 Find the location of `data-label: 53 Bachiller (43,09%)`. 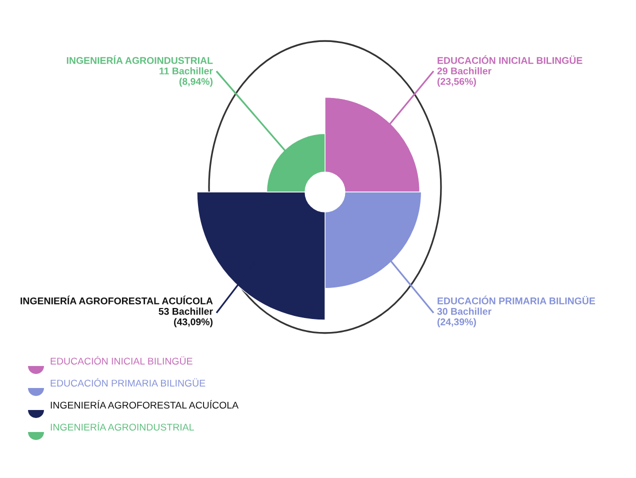

data-label: 53 Bachiller (43,09%) is located at coordinates (185, 318).